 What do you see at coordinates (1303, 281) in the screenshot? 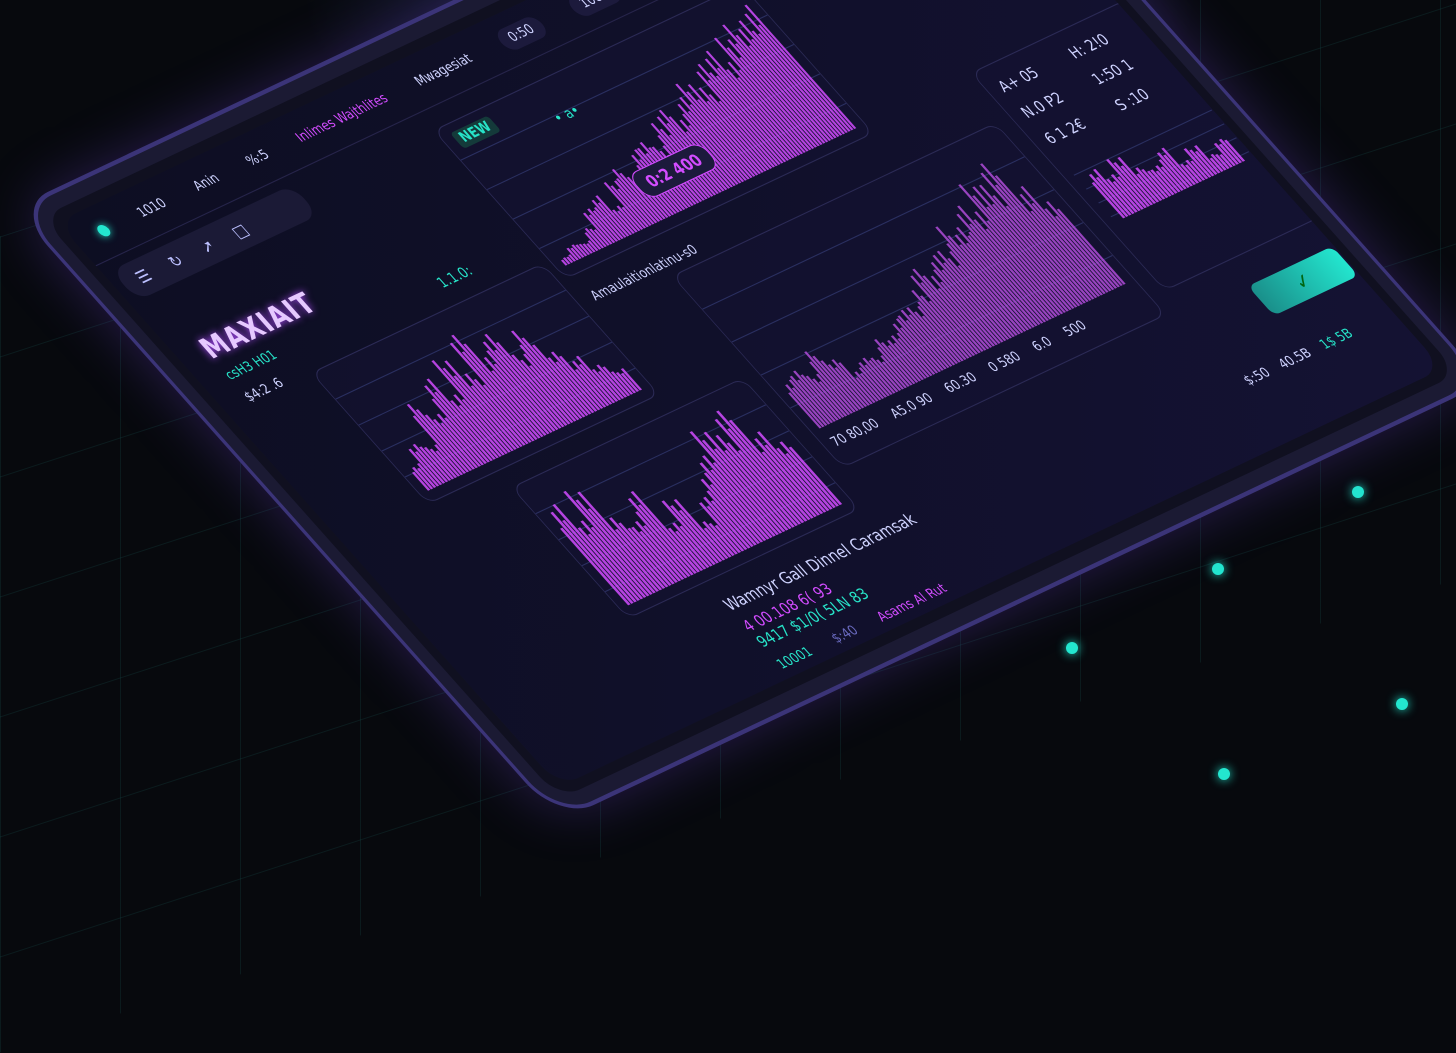
I see `confirm-button: ✓` at bounding box center [1303, 281].